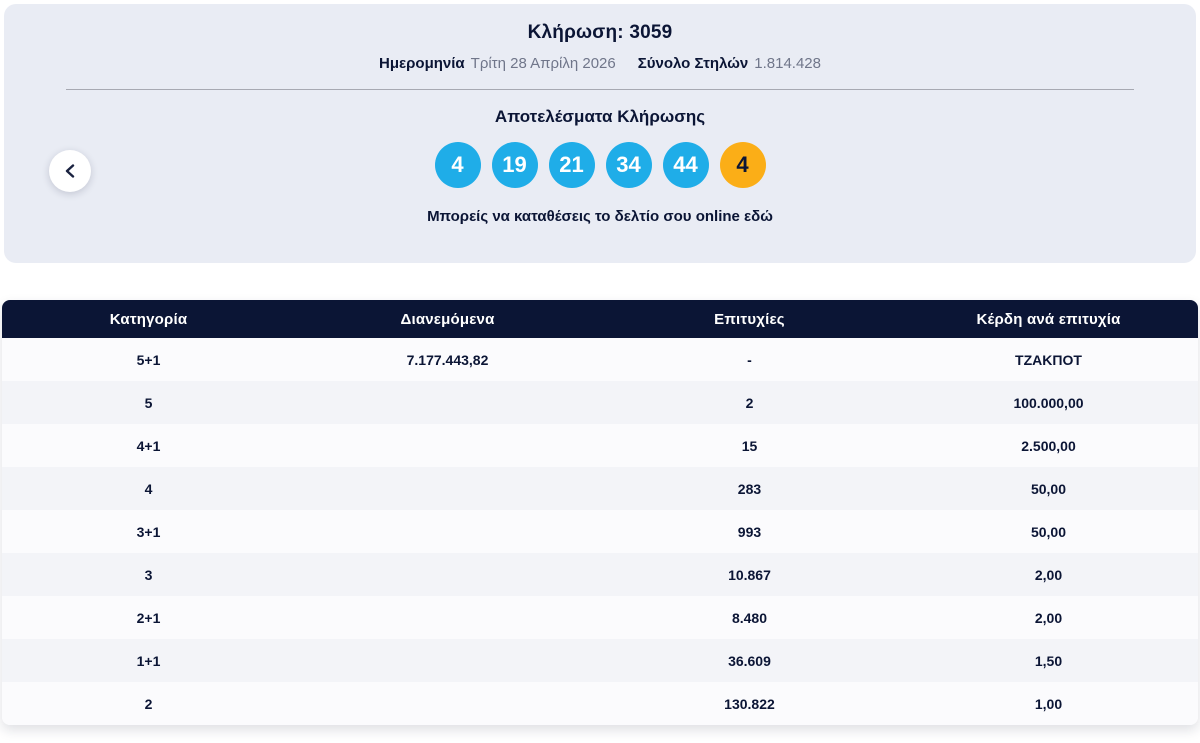 This screenshot has height=743, width=1200. What do you see at coordinates (749, 617) in the screenshot?
I see `table-cell: 8.480` at bounding box center [749, 617].